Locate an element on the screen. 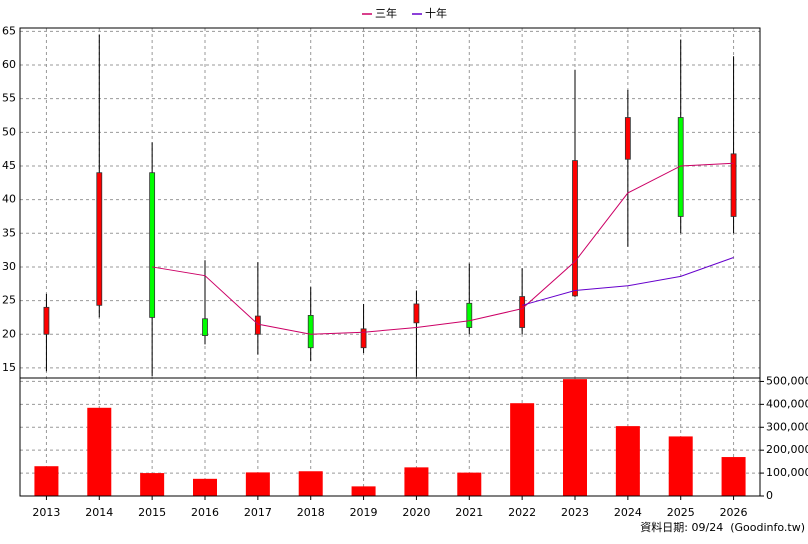 The width and height of the screenshot is (808, 544). y2-tick-label: 500,000 is located at coordinates (787, 380).